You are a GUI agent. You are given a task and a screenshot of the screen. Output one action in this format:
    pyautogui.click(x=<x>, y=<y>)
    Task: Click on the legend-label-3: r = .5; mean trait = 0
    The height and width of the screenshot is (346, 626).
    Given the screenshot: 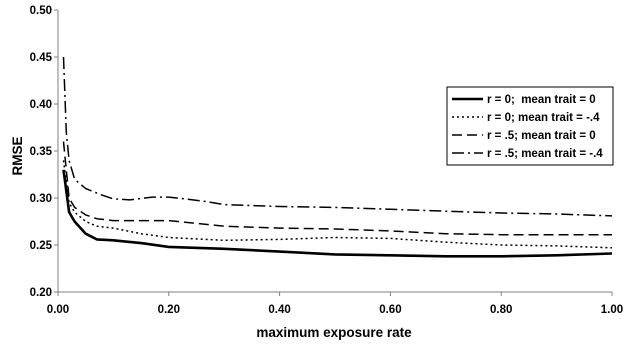 What is the action you would take?
    pyautogui.click(x=541, y=136)
    